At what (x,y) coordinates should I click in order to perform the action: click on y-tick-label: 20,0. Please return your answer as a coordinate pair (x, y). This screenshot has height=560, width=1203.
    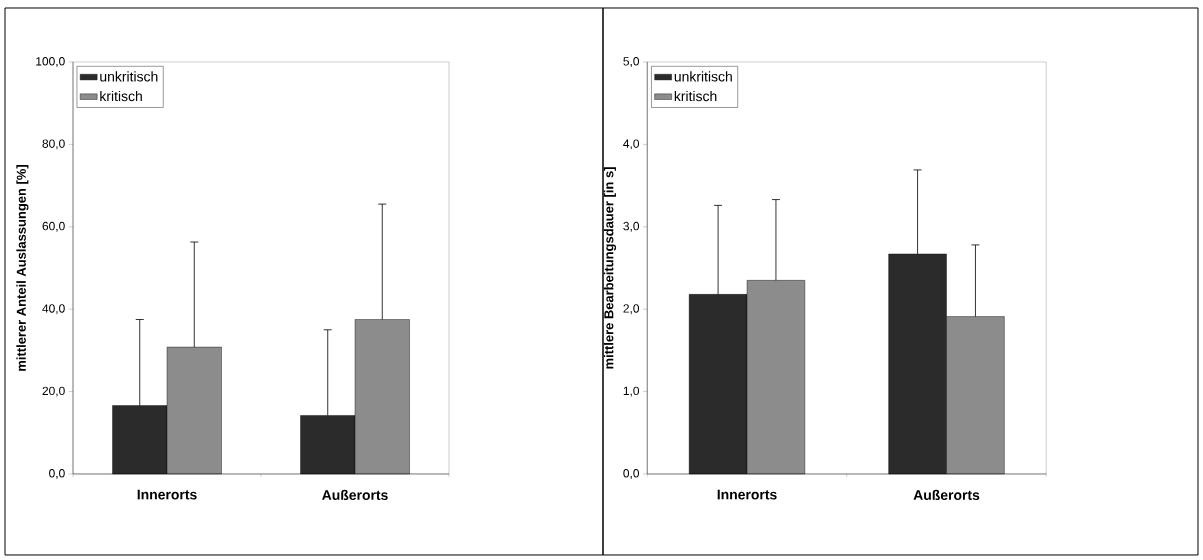
    Looking at the image, I should click on (53, 391).